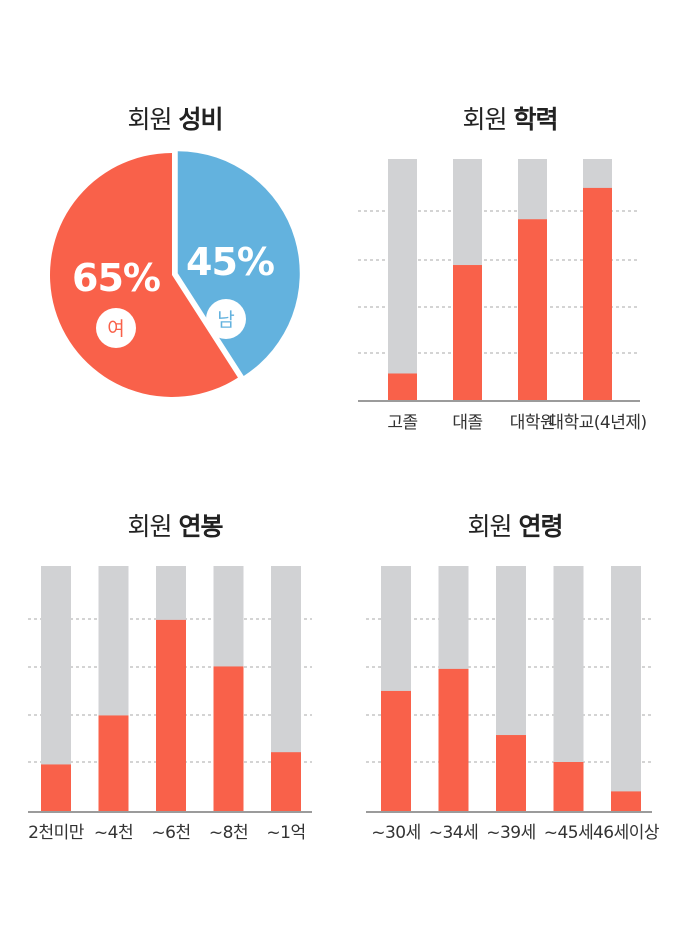  I want to click on age-tick-label: ~39세, so click(511, 833).